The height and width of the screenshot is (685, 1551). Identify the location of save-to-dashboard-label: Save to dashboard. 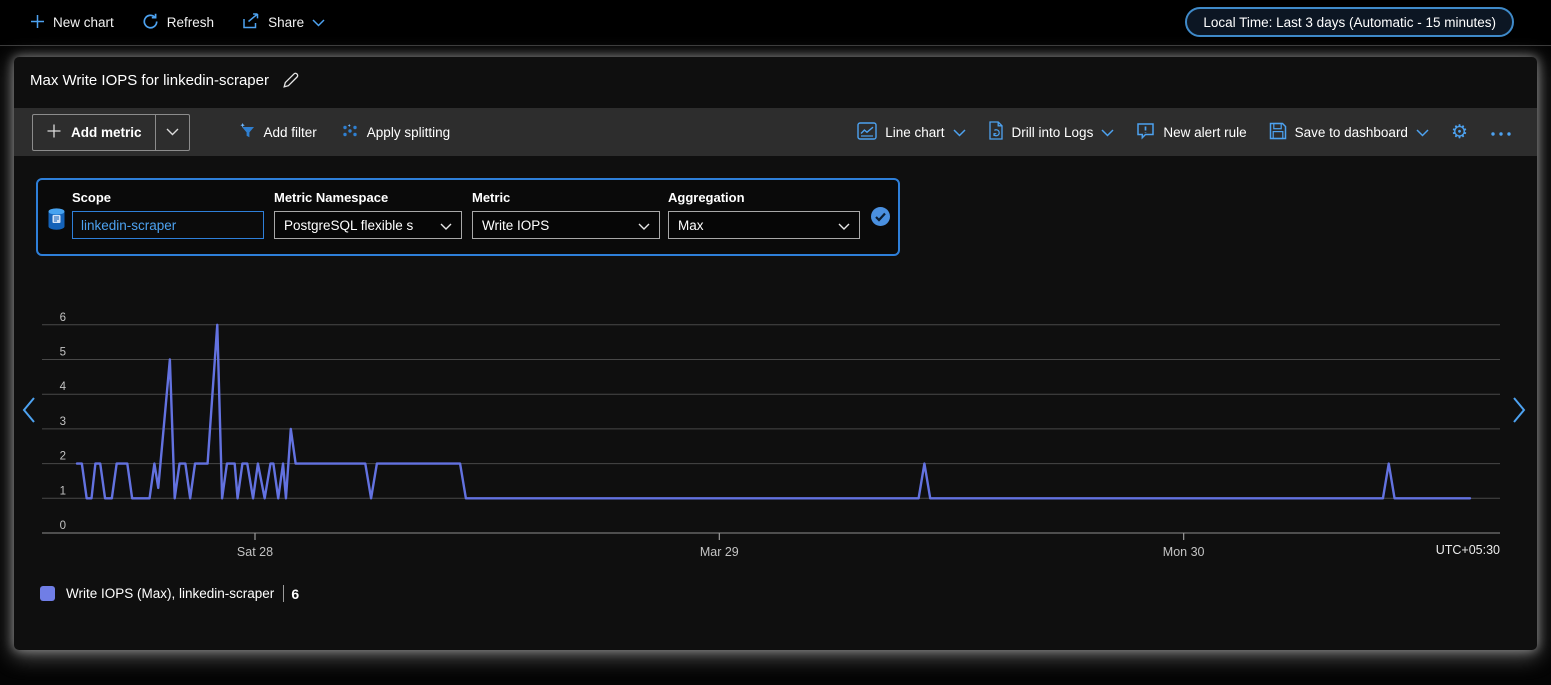
(1351, 132).